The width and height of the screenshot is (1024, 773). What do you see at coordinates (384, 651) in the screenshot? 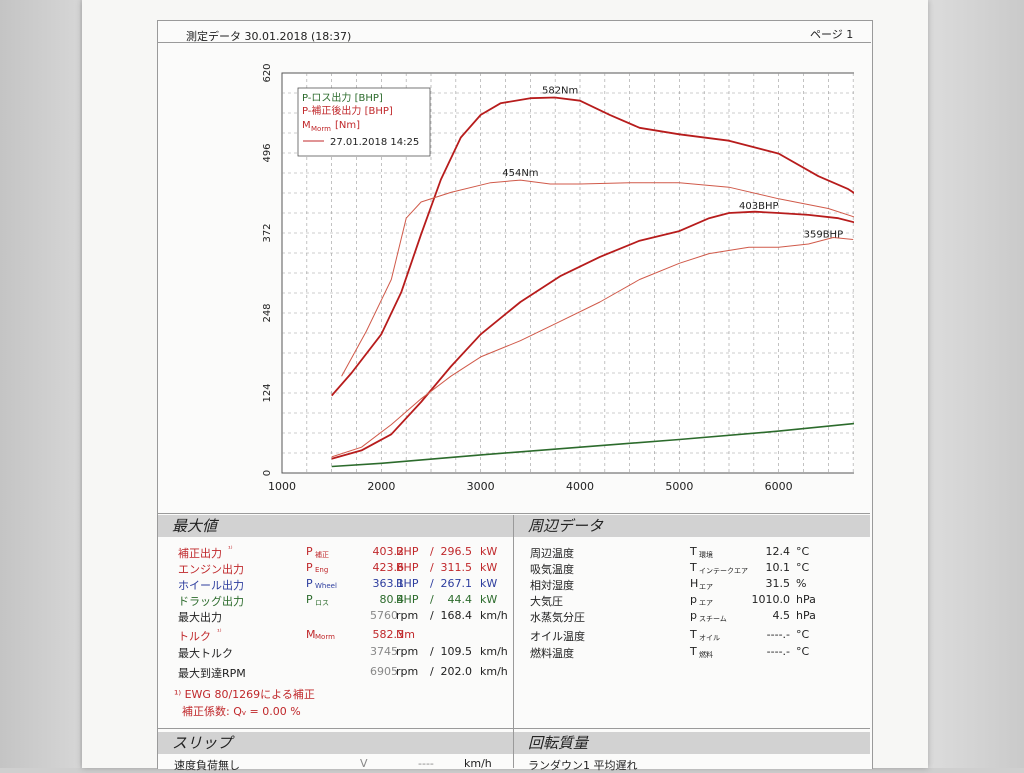
I see `max-row-value: 3745` at bounding box center [384, 651].